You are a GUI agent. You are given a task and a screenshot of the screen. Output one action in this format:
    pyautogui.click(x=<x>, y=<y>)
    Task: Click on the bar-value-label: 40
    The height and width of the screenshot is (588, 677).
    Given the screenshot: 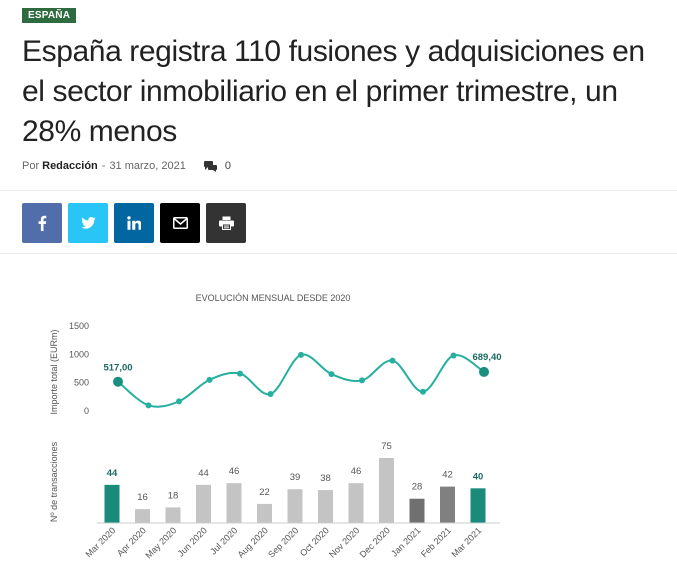 What is the action you would take?
    pyautogui.click(x=478, y=476)
    